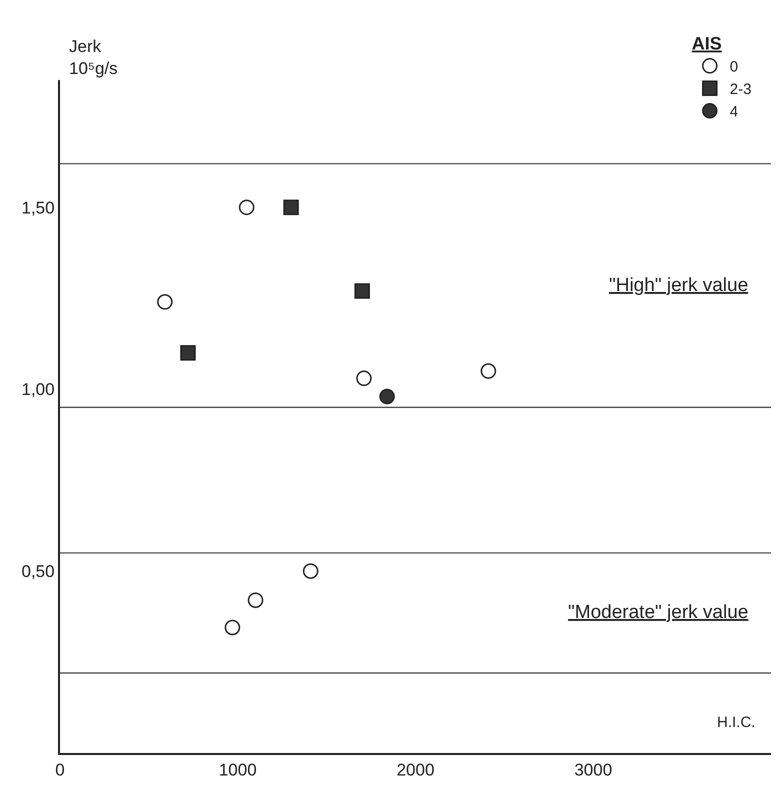 The image size is (781, 803). I want to click on y-tick-label: 1,00, so click(38, 390).